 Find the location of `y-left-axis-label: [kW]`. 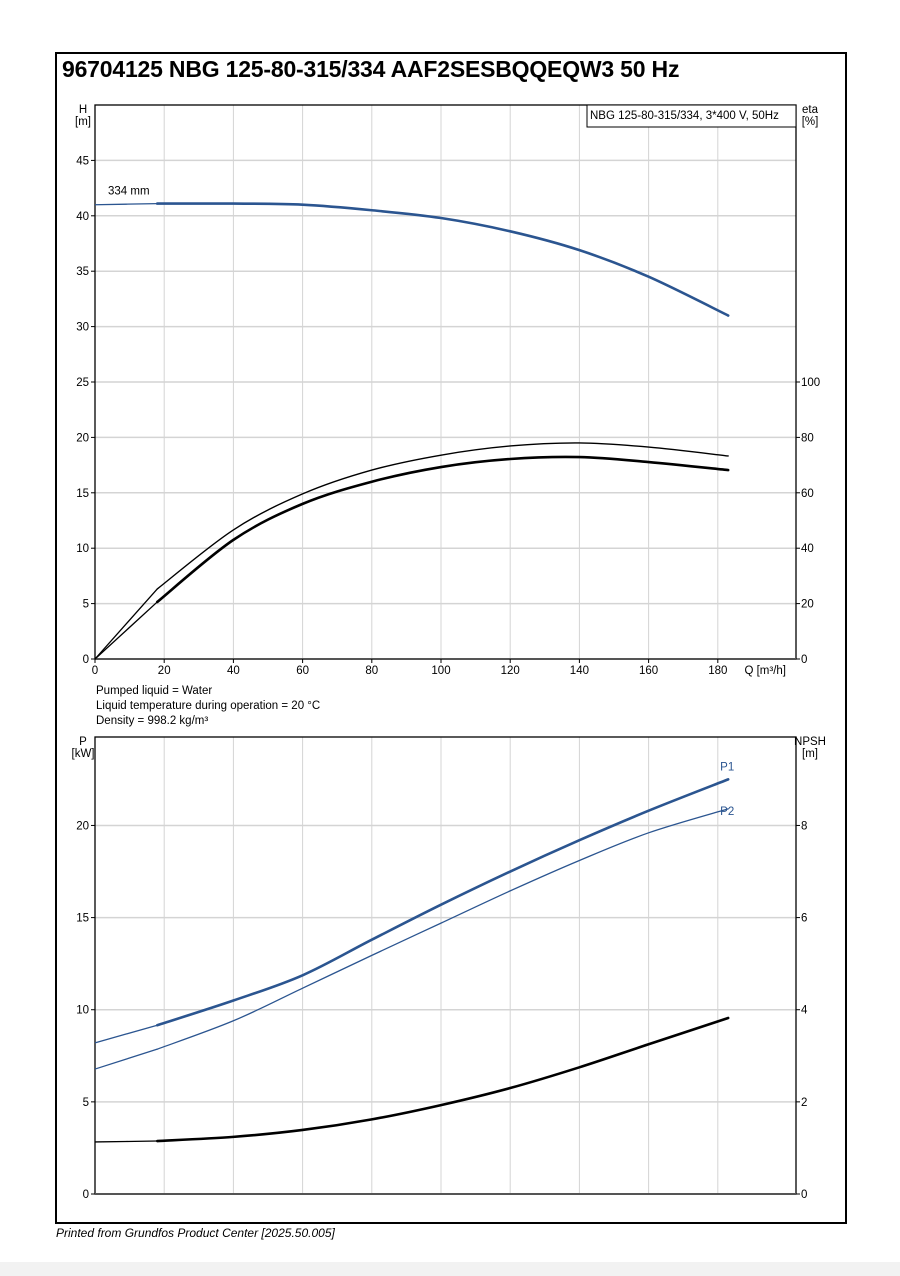

y-left-axis-label: [kW] is located at coordinates (83, 754).